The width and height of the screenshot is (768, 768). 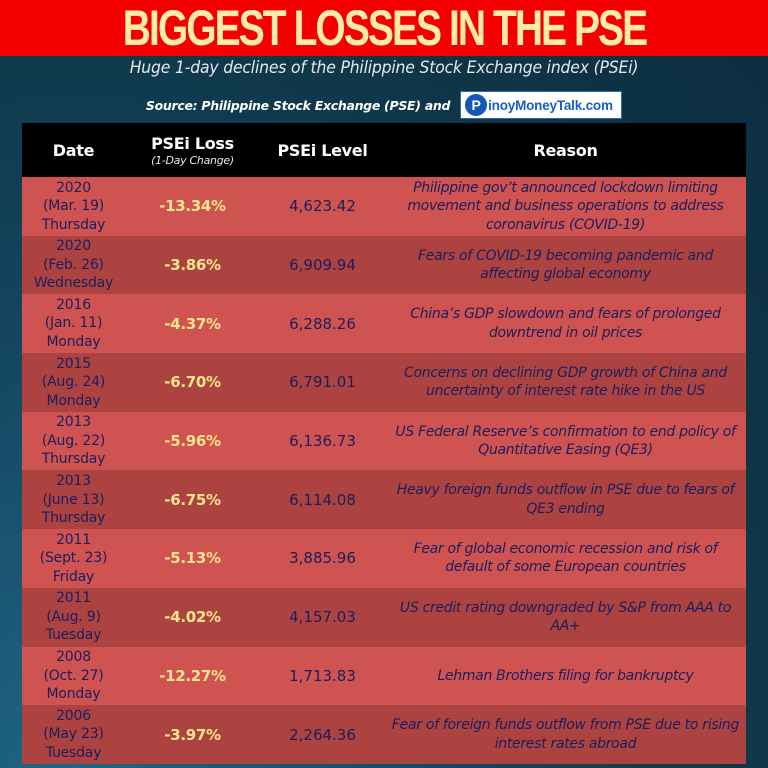 I want to click on level-cell: 4,157.03, so click(x=322, y=617).